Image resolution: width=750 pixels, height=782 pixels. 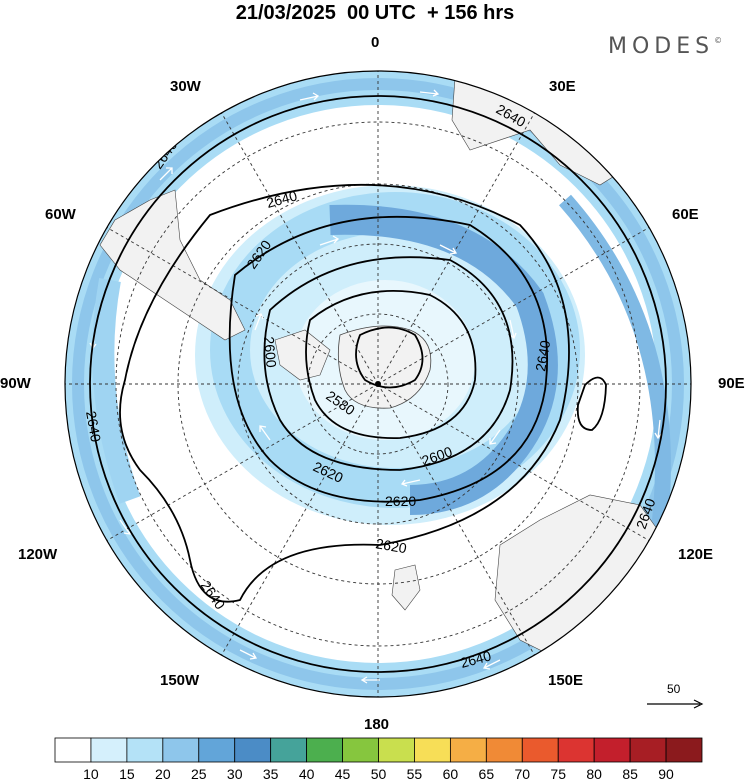 I want to click on colorbar-tick-label: 20, so click(x=163, y=774).